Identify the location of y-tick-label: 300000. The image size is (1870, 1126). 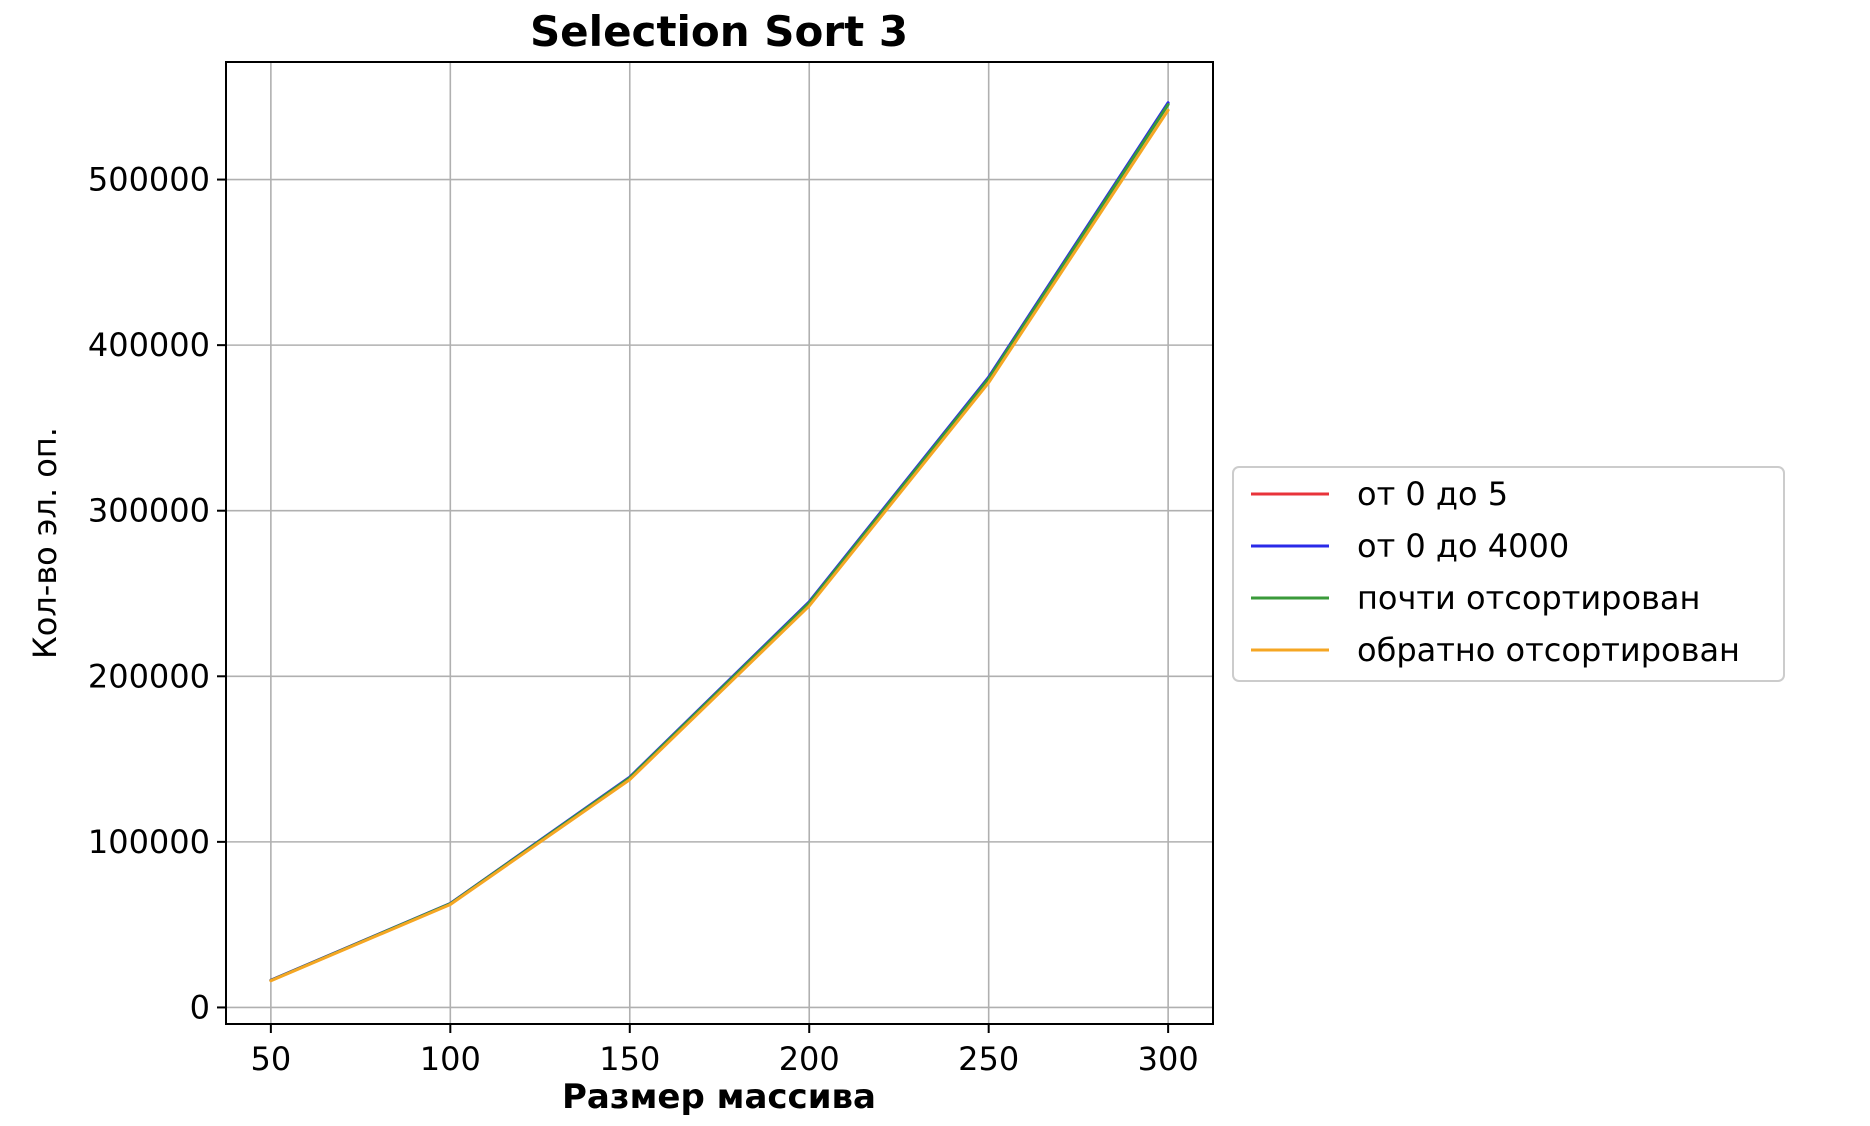
(149, 511).